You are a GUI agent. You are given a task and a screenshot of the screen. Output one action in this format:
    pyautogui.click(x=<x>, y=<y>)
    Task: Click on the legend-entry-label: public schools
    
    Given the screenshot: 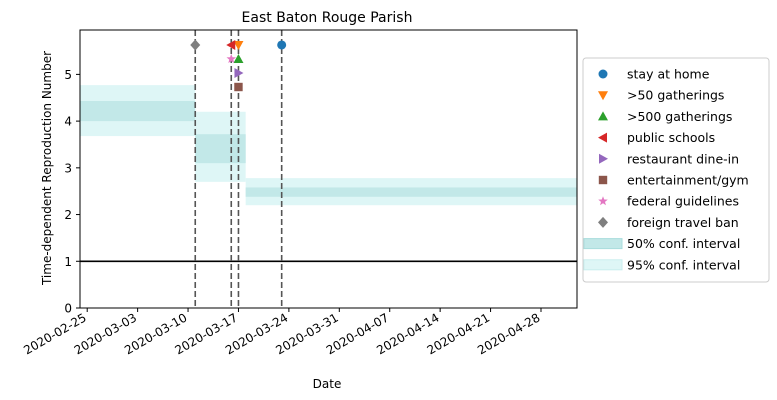 What is the action you would take?
    pyautogui.click(x=671, y=137)
    